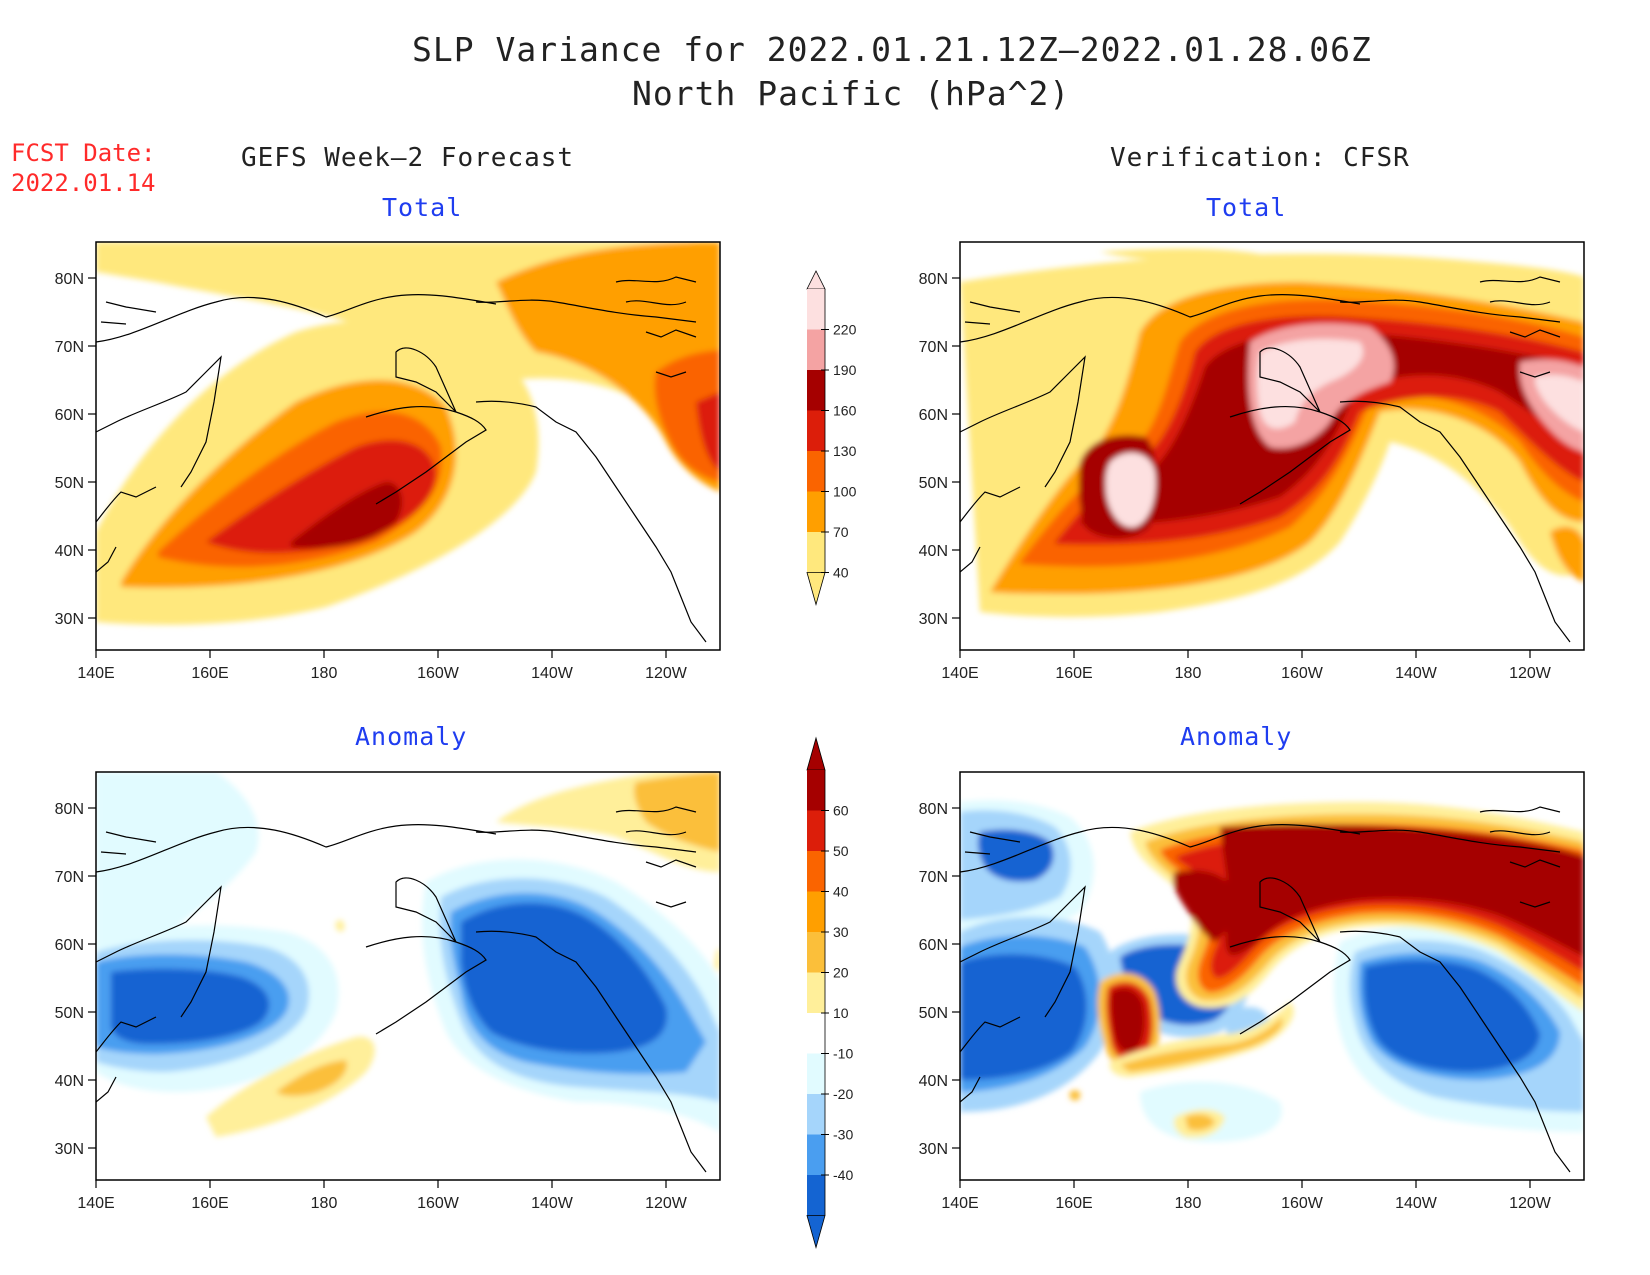  What do you see at coordinates (83, 183) in the screenshot?
I see `forecast-date-value: 2022.01.14` at bounding box center [83, 183].